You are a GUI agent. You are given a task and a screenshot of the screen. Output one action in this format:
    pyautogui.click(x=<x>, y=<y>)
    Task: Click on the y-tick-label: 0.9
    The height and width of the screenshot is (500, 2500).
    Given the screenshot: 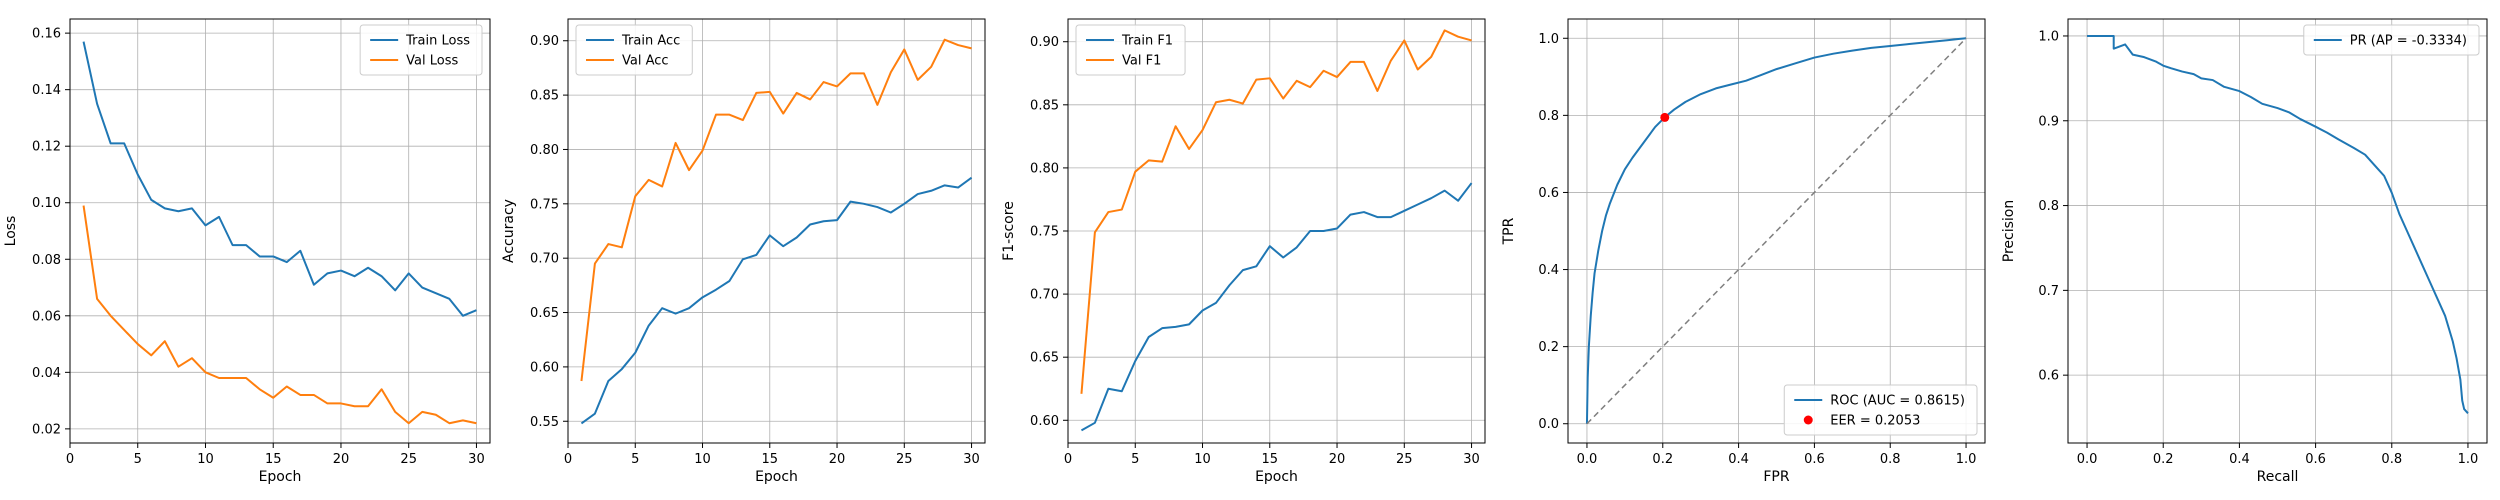 What is the action you would take?
    pyautogui.click(x=2048, y=121)
    